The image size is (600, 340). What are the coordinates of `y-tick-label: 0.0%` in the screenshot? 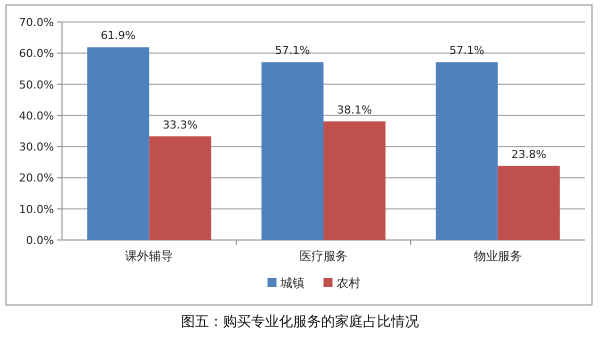 It's located at (40, 240).